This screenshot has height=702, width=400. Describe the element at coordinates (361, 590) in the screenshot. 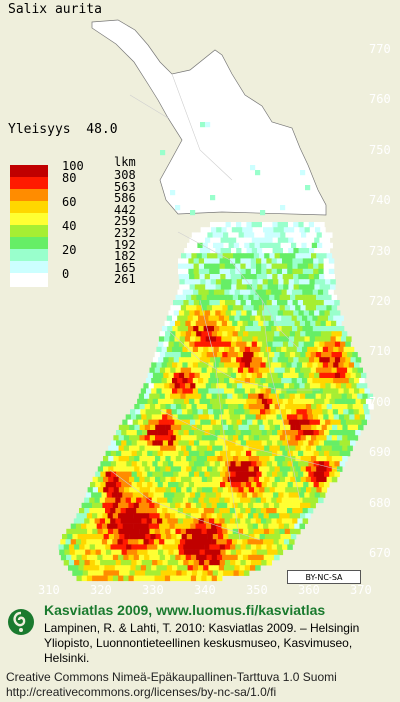

I see `x-tick-label: 370` at that location.